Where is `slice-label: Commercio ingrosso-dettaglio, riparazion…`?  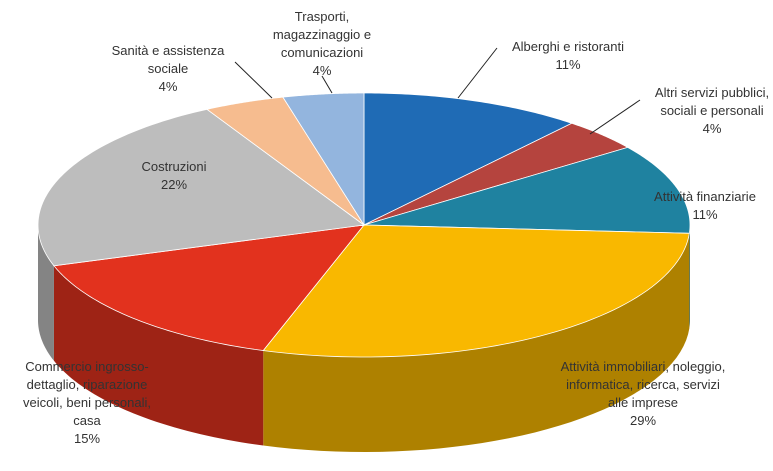
slice-label: Commercio ingrosso-dettaglio, riparazion… is located at coordinates (87, 403).